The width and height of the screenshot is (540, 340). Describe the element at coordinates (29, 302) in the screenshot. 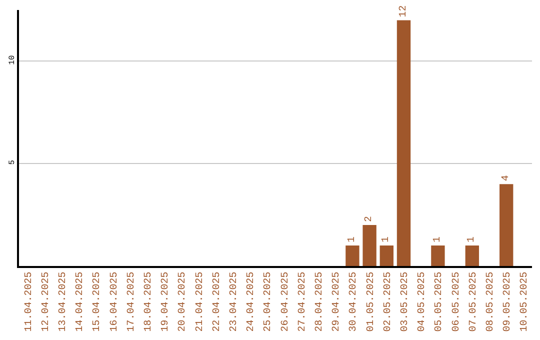

I see `x-tick-label: 11.04.2025` at that location.